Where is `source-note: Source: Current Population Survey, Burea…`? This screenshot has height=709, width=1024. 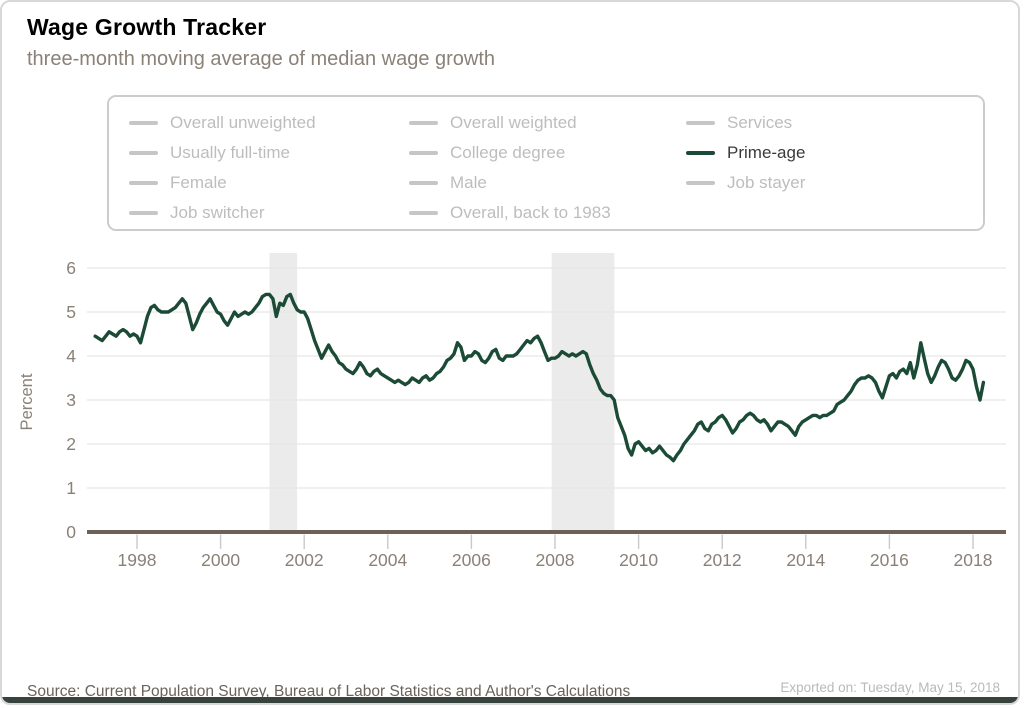
source-note: Source: Current Population Survey, Burea… is located at coordinates (329, 691).